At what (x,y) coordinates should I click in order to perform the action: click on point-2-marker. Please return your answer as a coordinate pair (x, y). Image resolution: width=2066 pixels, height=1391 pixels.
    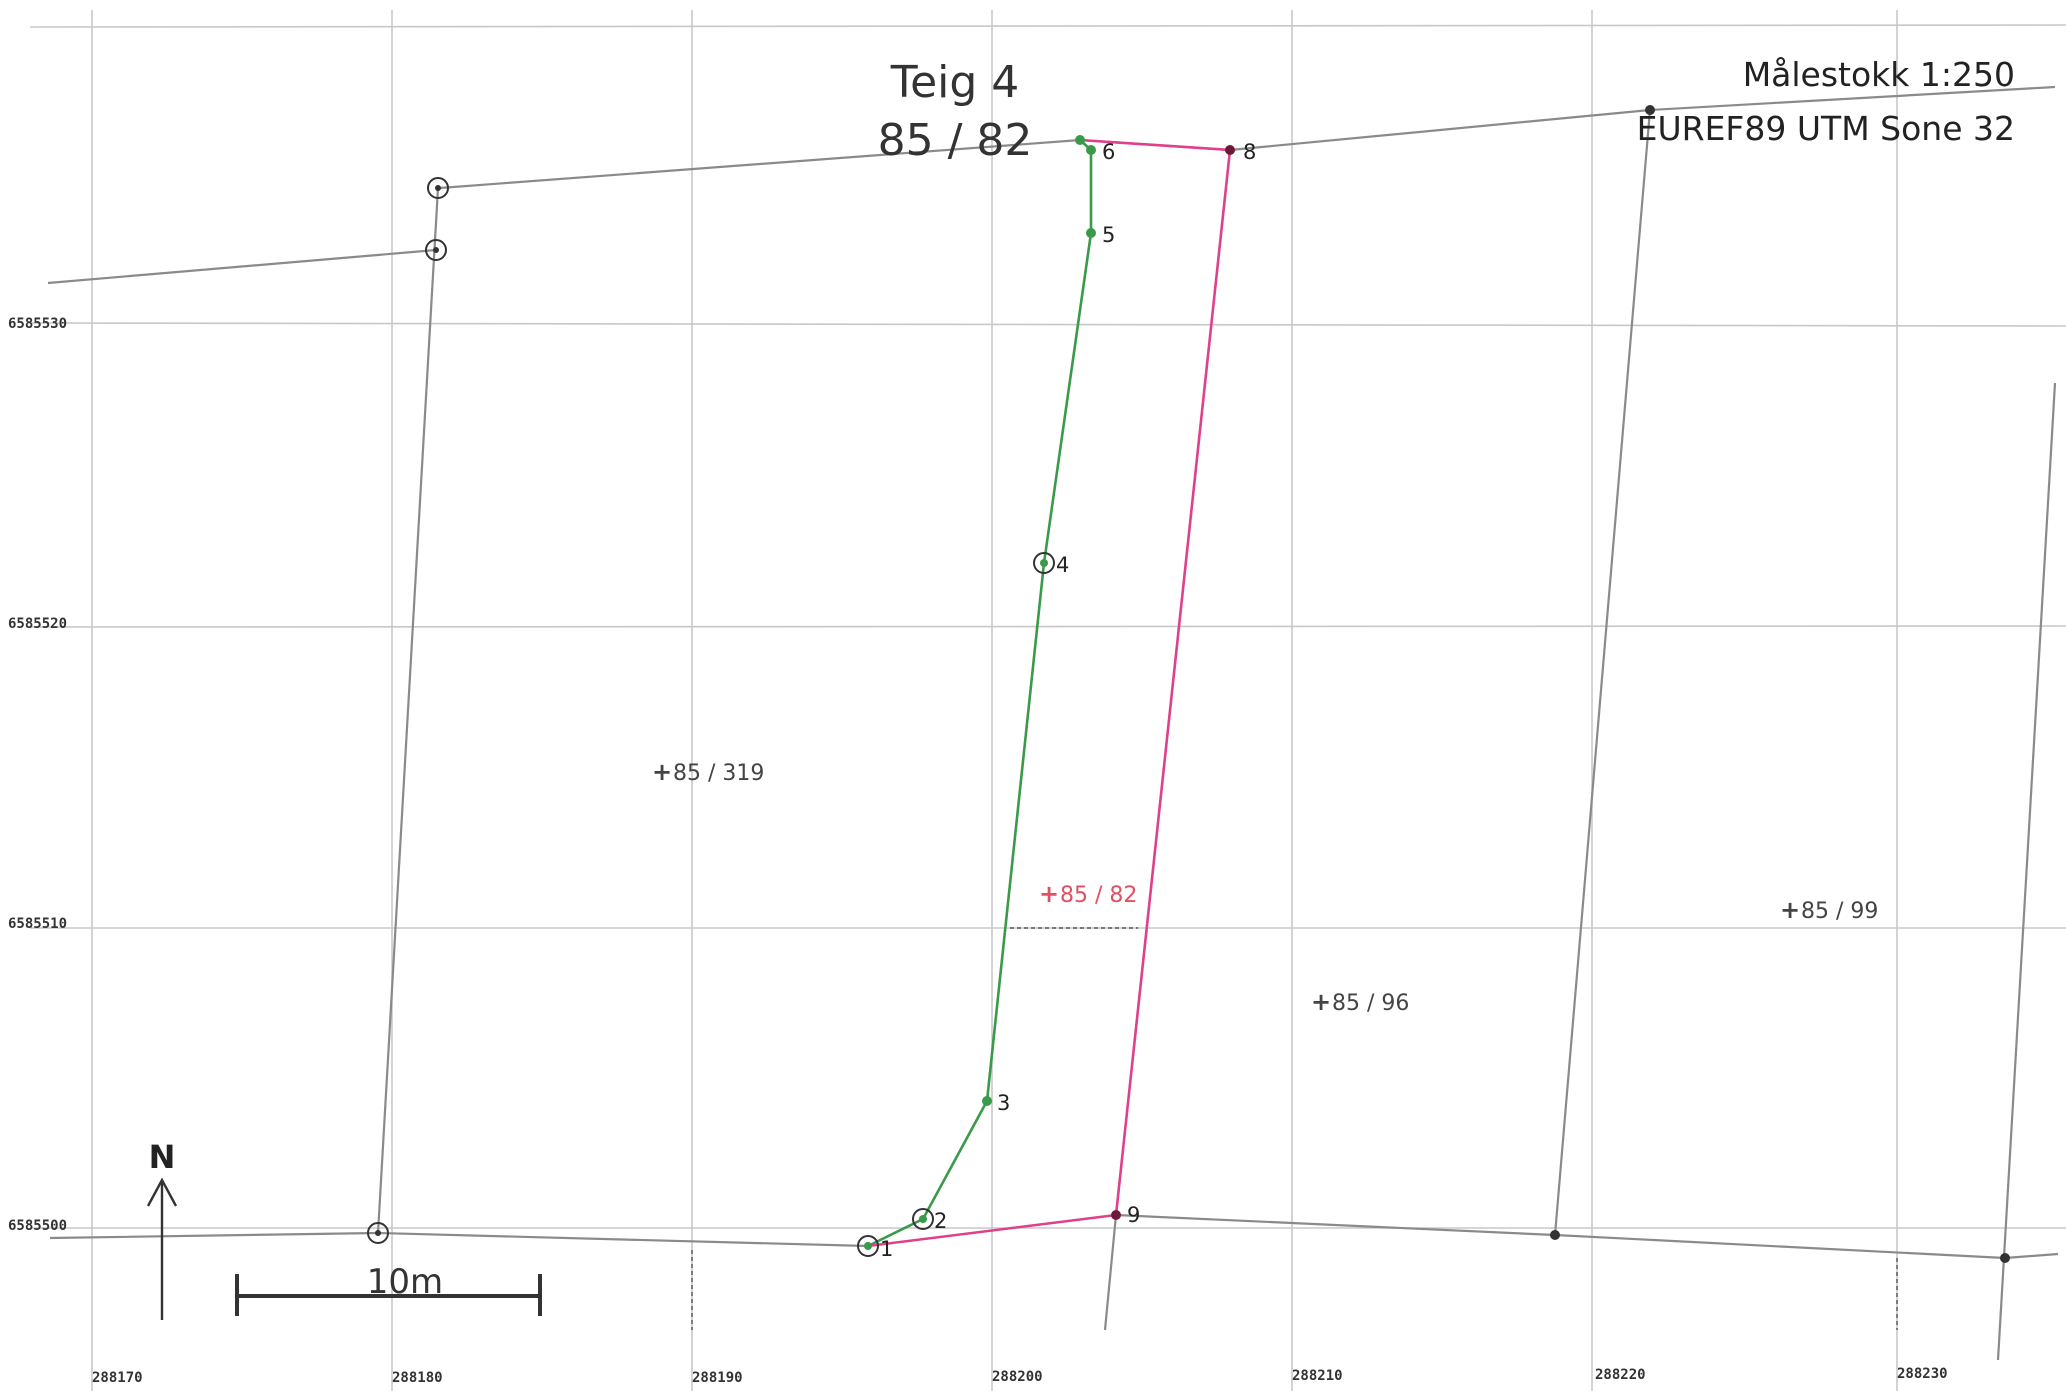
    Looking at the image, I should click on (923, 1219).